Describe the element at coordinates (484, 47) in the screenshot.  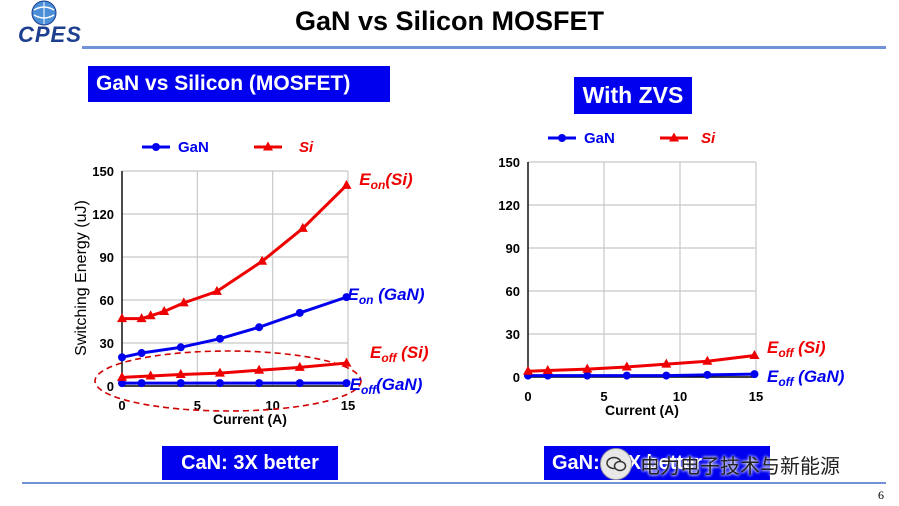
I see `header-divider` at that location.